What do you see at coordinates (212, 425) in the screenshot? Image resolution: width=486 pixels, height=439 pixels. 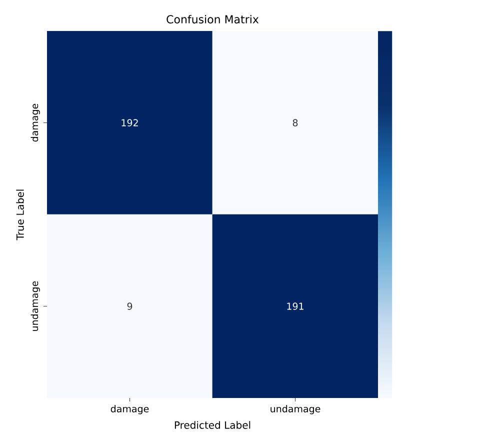 I see `x-axis-title: Predicted Label` at bounding box center [212, 425].